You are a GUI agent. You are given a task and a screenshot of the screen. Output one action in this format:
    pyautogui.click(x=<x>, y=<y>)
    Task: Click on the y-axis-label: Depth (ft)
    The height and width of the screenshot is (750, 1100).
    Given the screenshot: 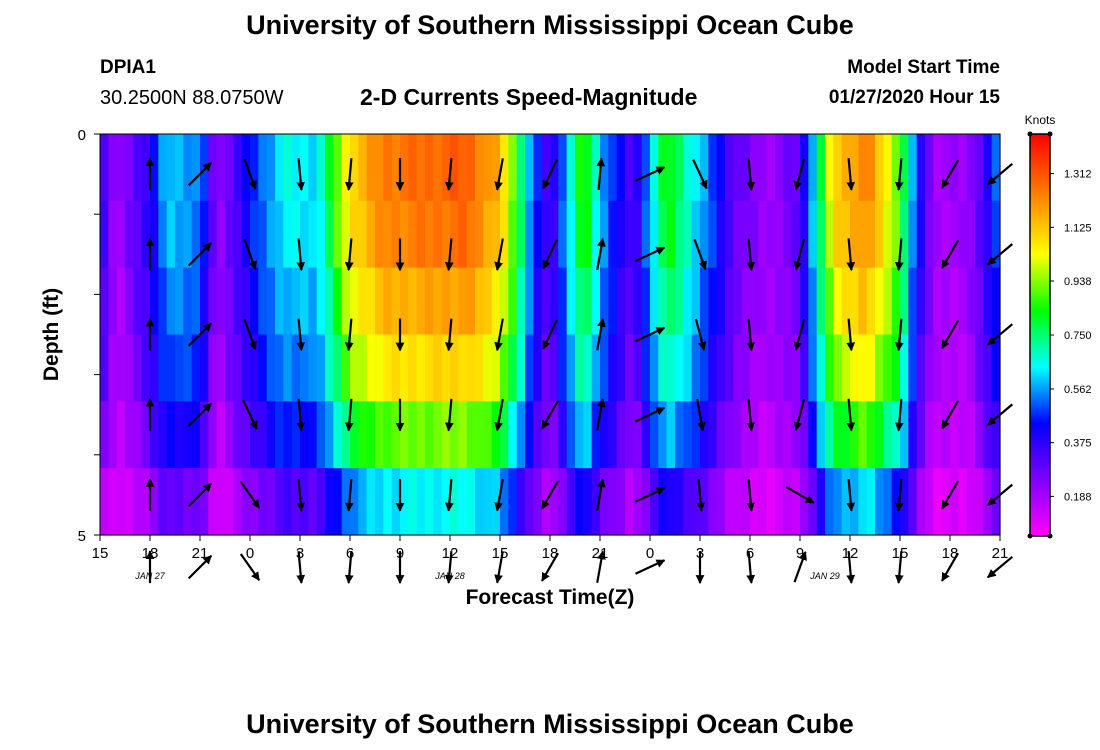 What is the action you would take?
    pyautogui.click(x=51, y=334)
    